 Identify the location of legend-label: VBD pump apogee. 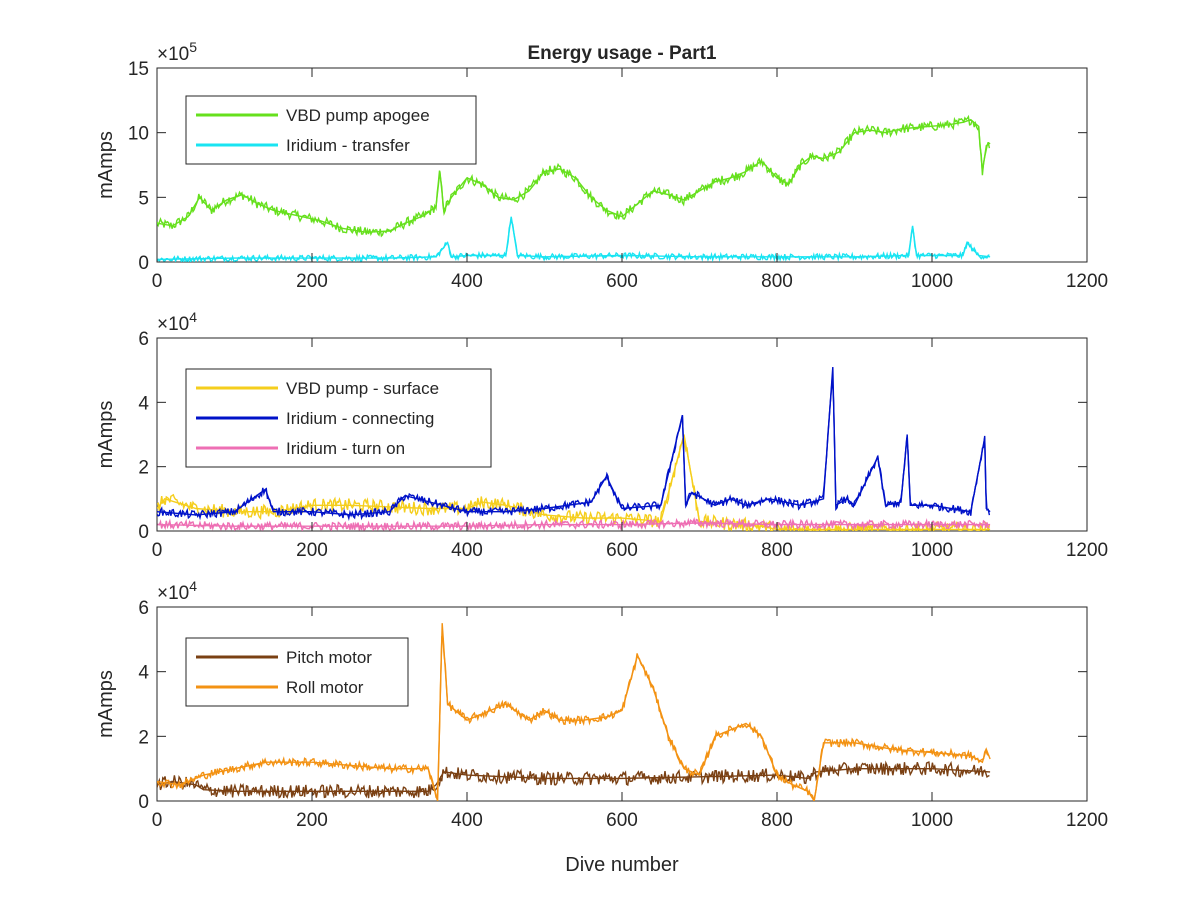
(358, 115).